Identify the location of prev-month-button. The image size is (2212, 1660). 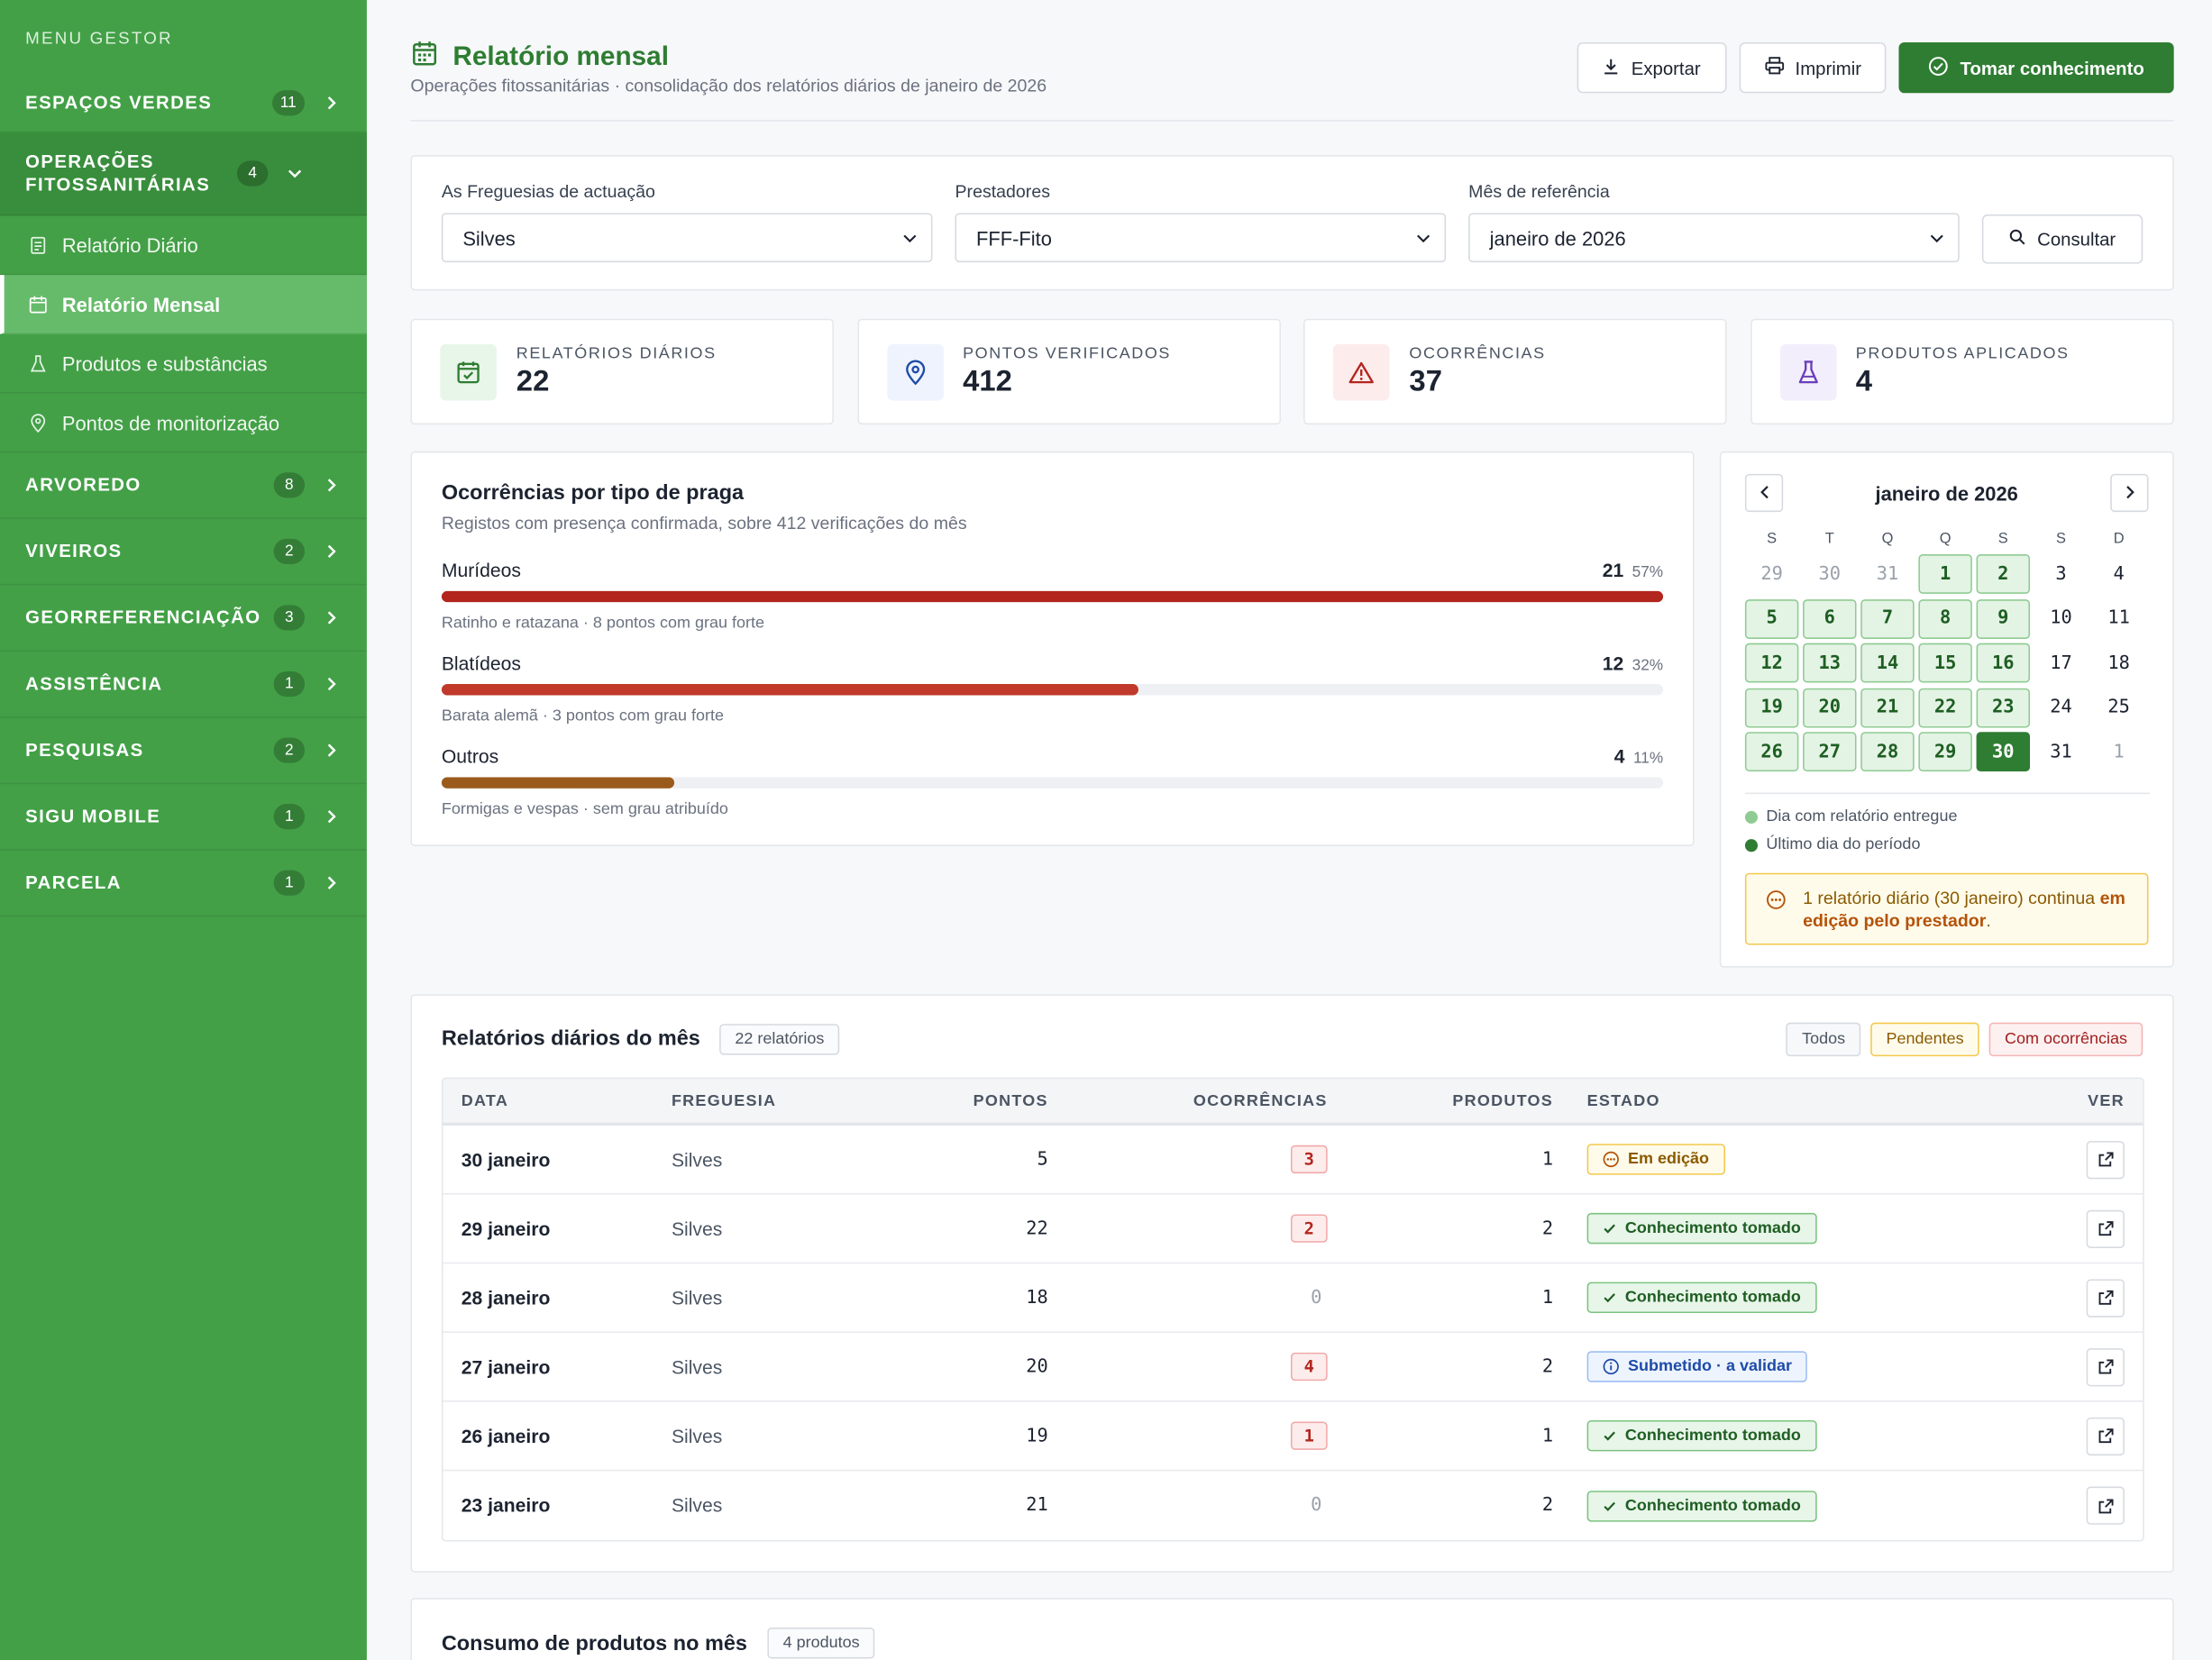
(1764, 493).